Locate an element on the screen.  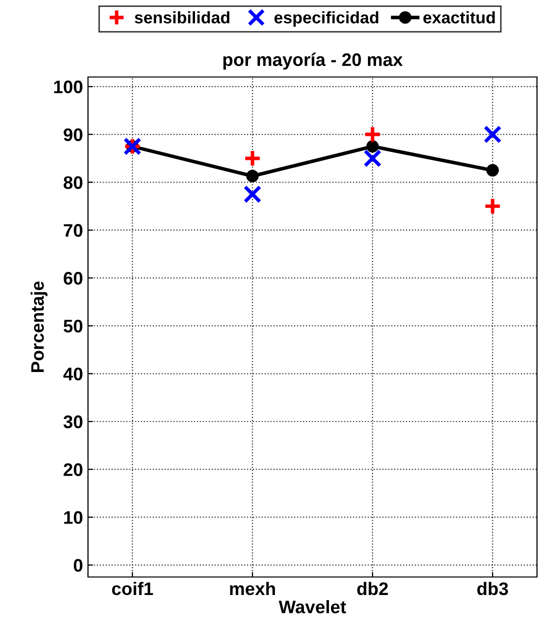
legend-label: sensibilidad is located at coordinates (182, 17).